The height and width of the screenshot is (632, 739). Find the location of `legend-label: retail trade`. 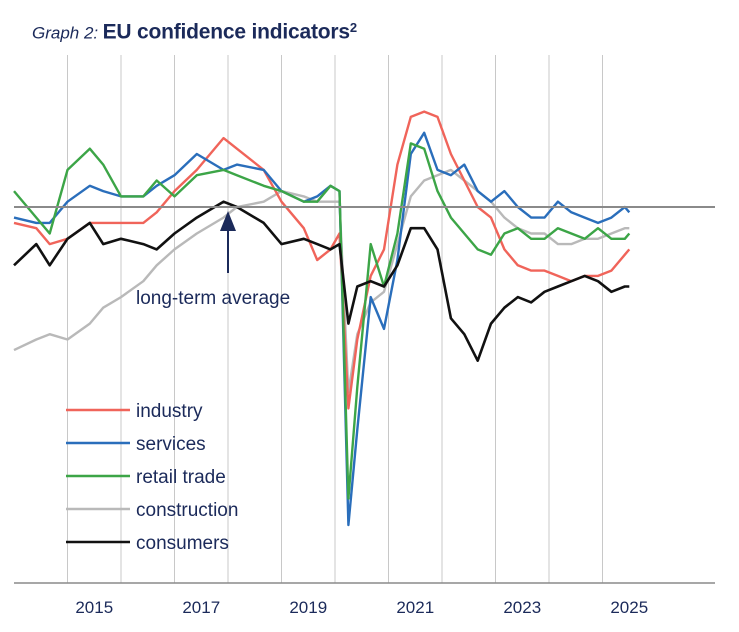

legend-label: retail trade is located at coordinates (181, 477).